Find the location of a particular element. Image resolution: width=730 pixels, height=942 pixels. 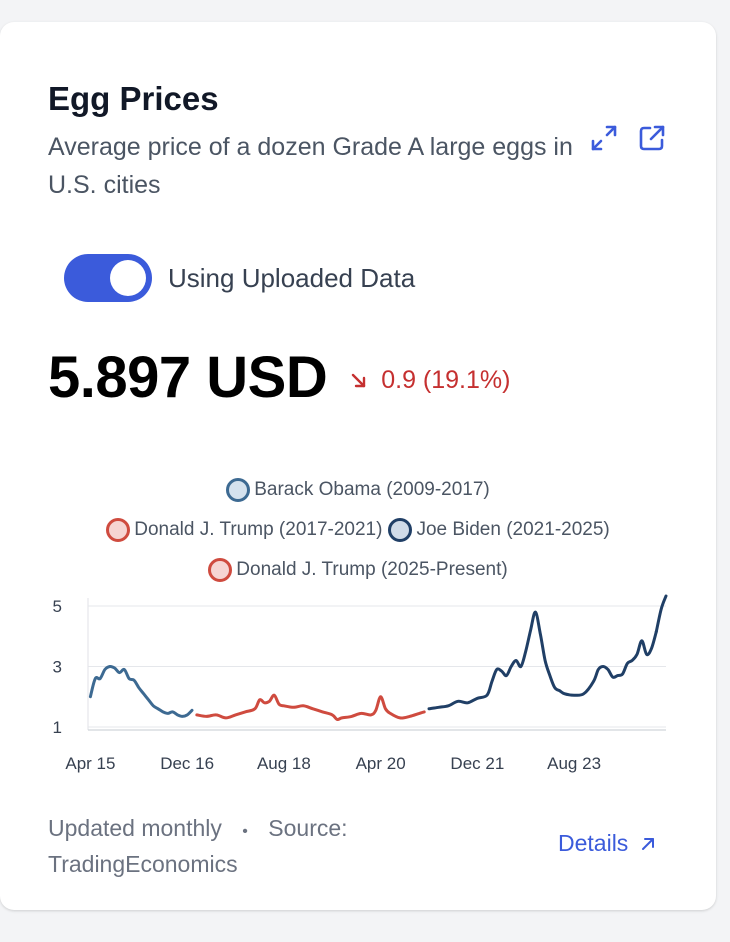

legend-label: Joe Biden (2021-2025) is located at coordinates (513, 529).